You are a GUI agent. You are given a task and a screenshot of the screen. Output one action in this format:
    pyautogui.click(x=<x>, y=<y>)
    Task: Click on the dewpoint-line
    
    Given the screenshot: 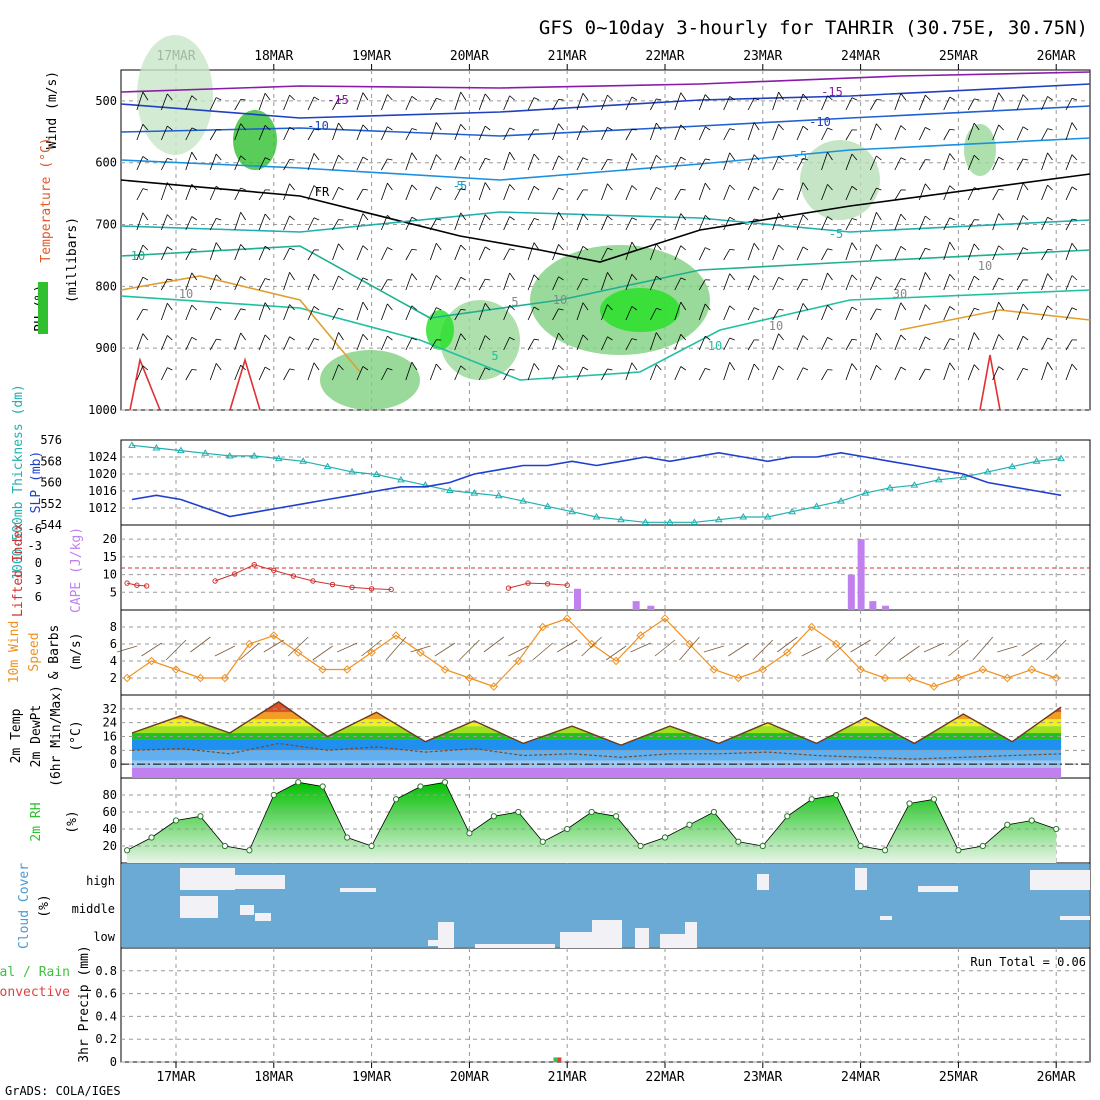 What is the action you would take?
    pyautogui.click(x=596, y=751)
    